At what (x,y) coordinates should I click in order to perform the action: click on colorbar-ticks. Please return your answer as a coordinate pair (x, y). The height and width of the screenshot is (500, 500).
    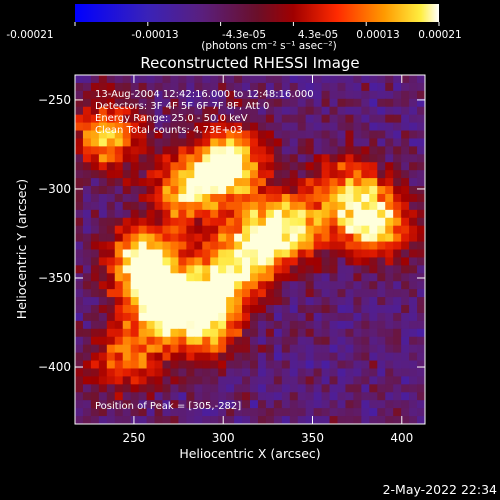
    Looking at the image, I should click on (257, 24).